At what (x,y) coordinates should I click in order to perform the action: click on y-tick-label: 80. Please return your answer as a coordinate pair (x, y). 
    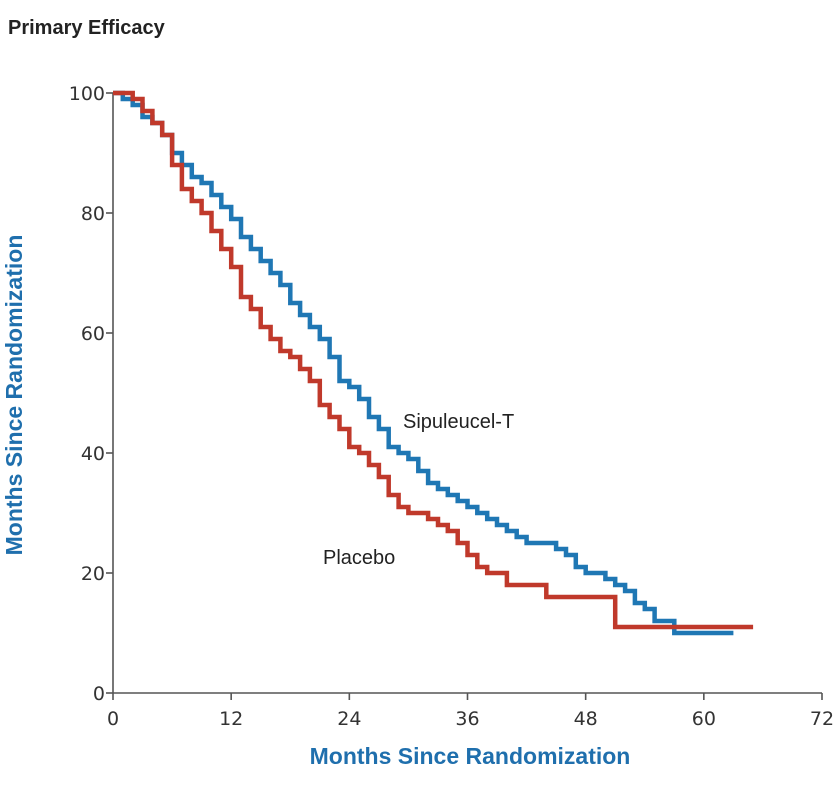
    Looking at the image, I should click on (93, 214).